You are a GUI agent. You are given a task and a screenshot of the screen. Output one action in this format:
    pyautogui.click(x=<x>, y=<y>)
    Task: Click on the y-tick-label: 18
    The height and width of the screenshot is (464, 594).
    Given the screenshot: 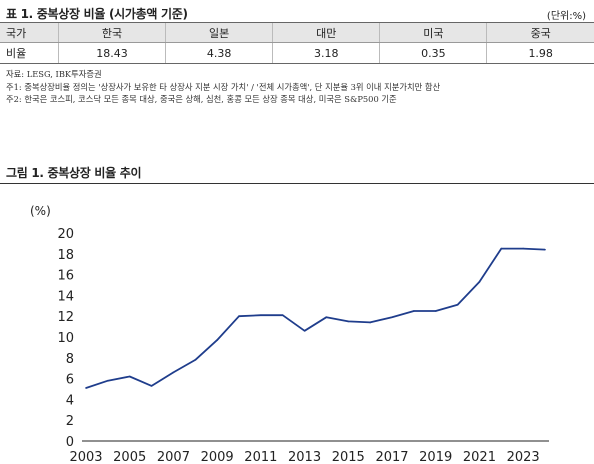 What is the action you would take?
    pyautogui.click(x=65, y=255)
    